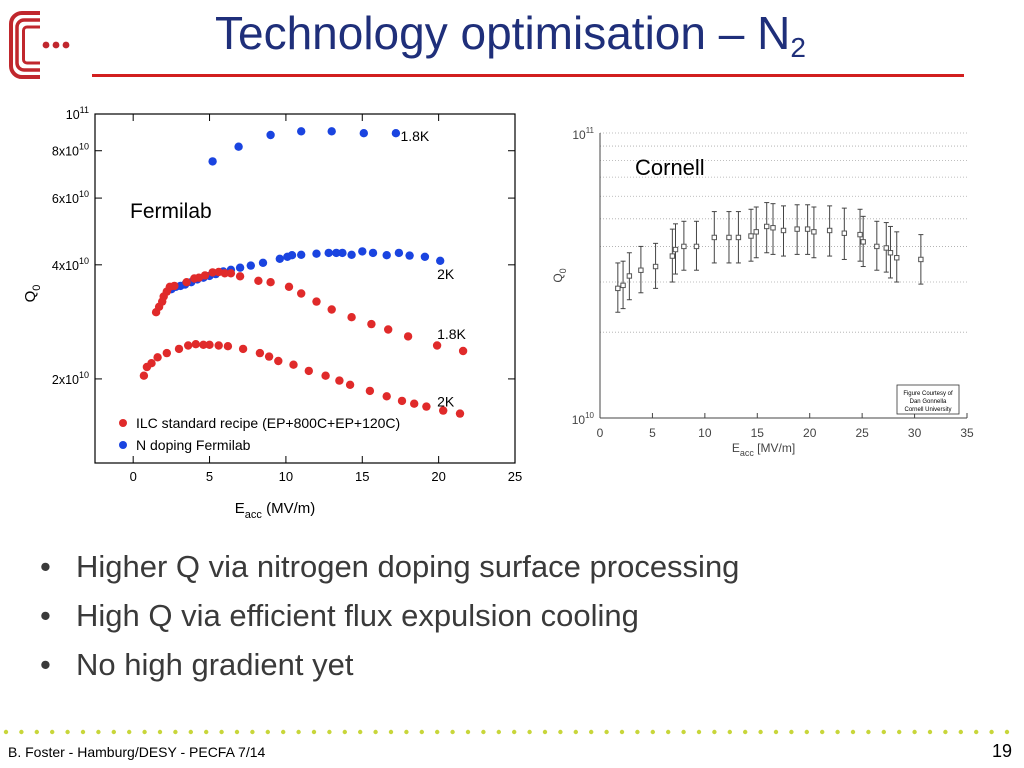 The height and width of the screenshot is (768, 1024). Describe the element at coordinates (670, 167) in the screenshot. I see `panel-label: Cornell` at that location.